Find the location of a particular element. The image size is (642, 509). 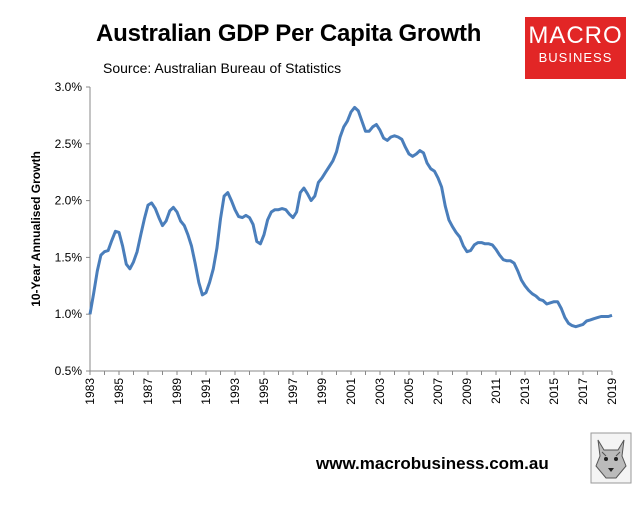

y-tick-label: 1.5% is located at coordinates (69, 257).